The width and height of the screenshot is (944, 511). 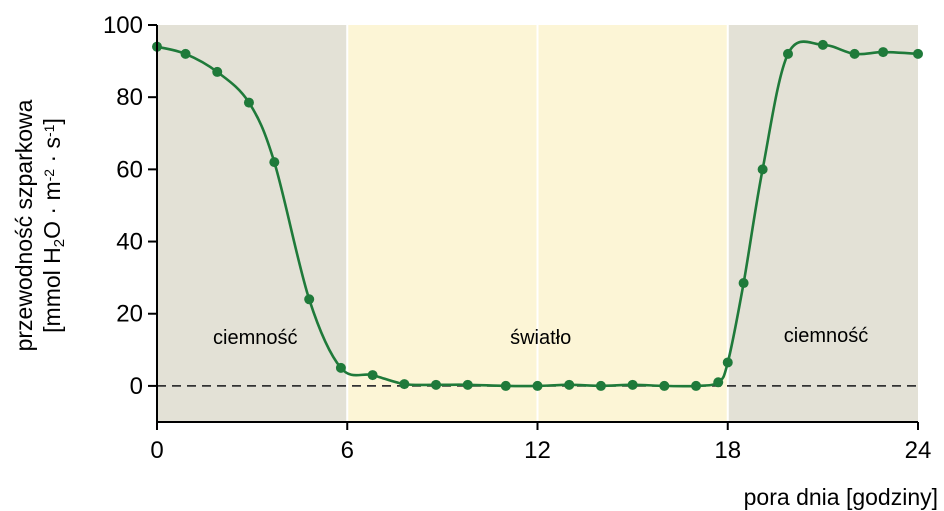 I want to click on y-axis-title-line2: [mmol H2O · m-2 · s-1], so click(x=53, y=225).